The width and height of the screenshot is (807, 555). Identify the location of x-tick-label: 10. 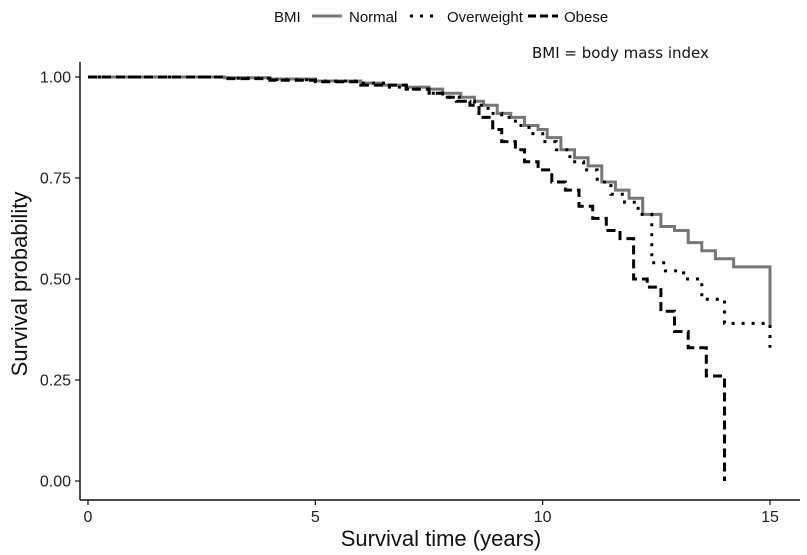
(543, 517).